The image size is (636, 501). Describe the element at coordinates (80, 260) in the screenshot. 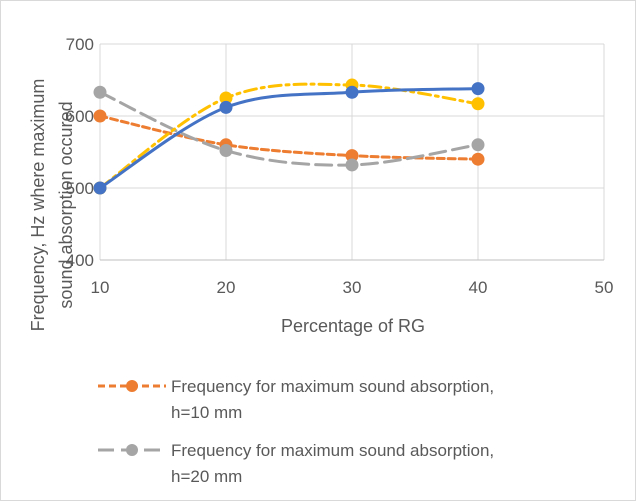

I see `y-tick-label-400: 400` at that location.